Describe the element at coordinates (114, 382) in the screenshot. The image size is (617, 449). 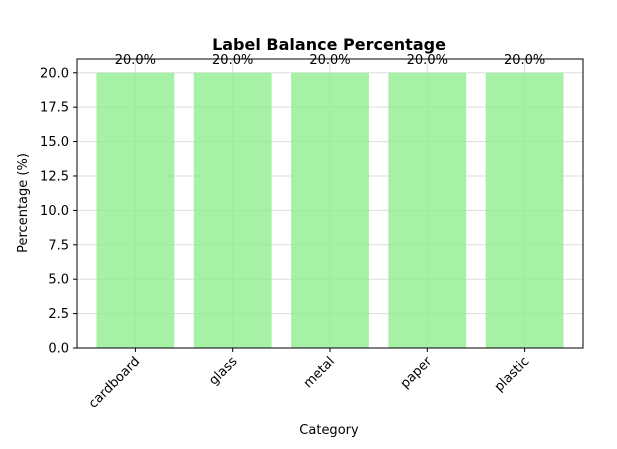
I see `x-tick-label: cardboard` at that location.